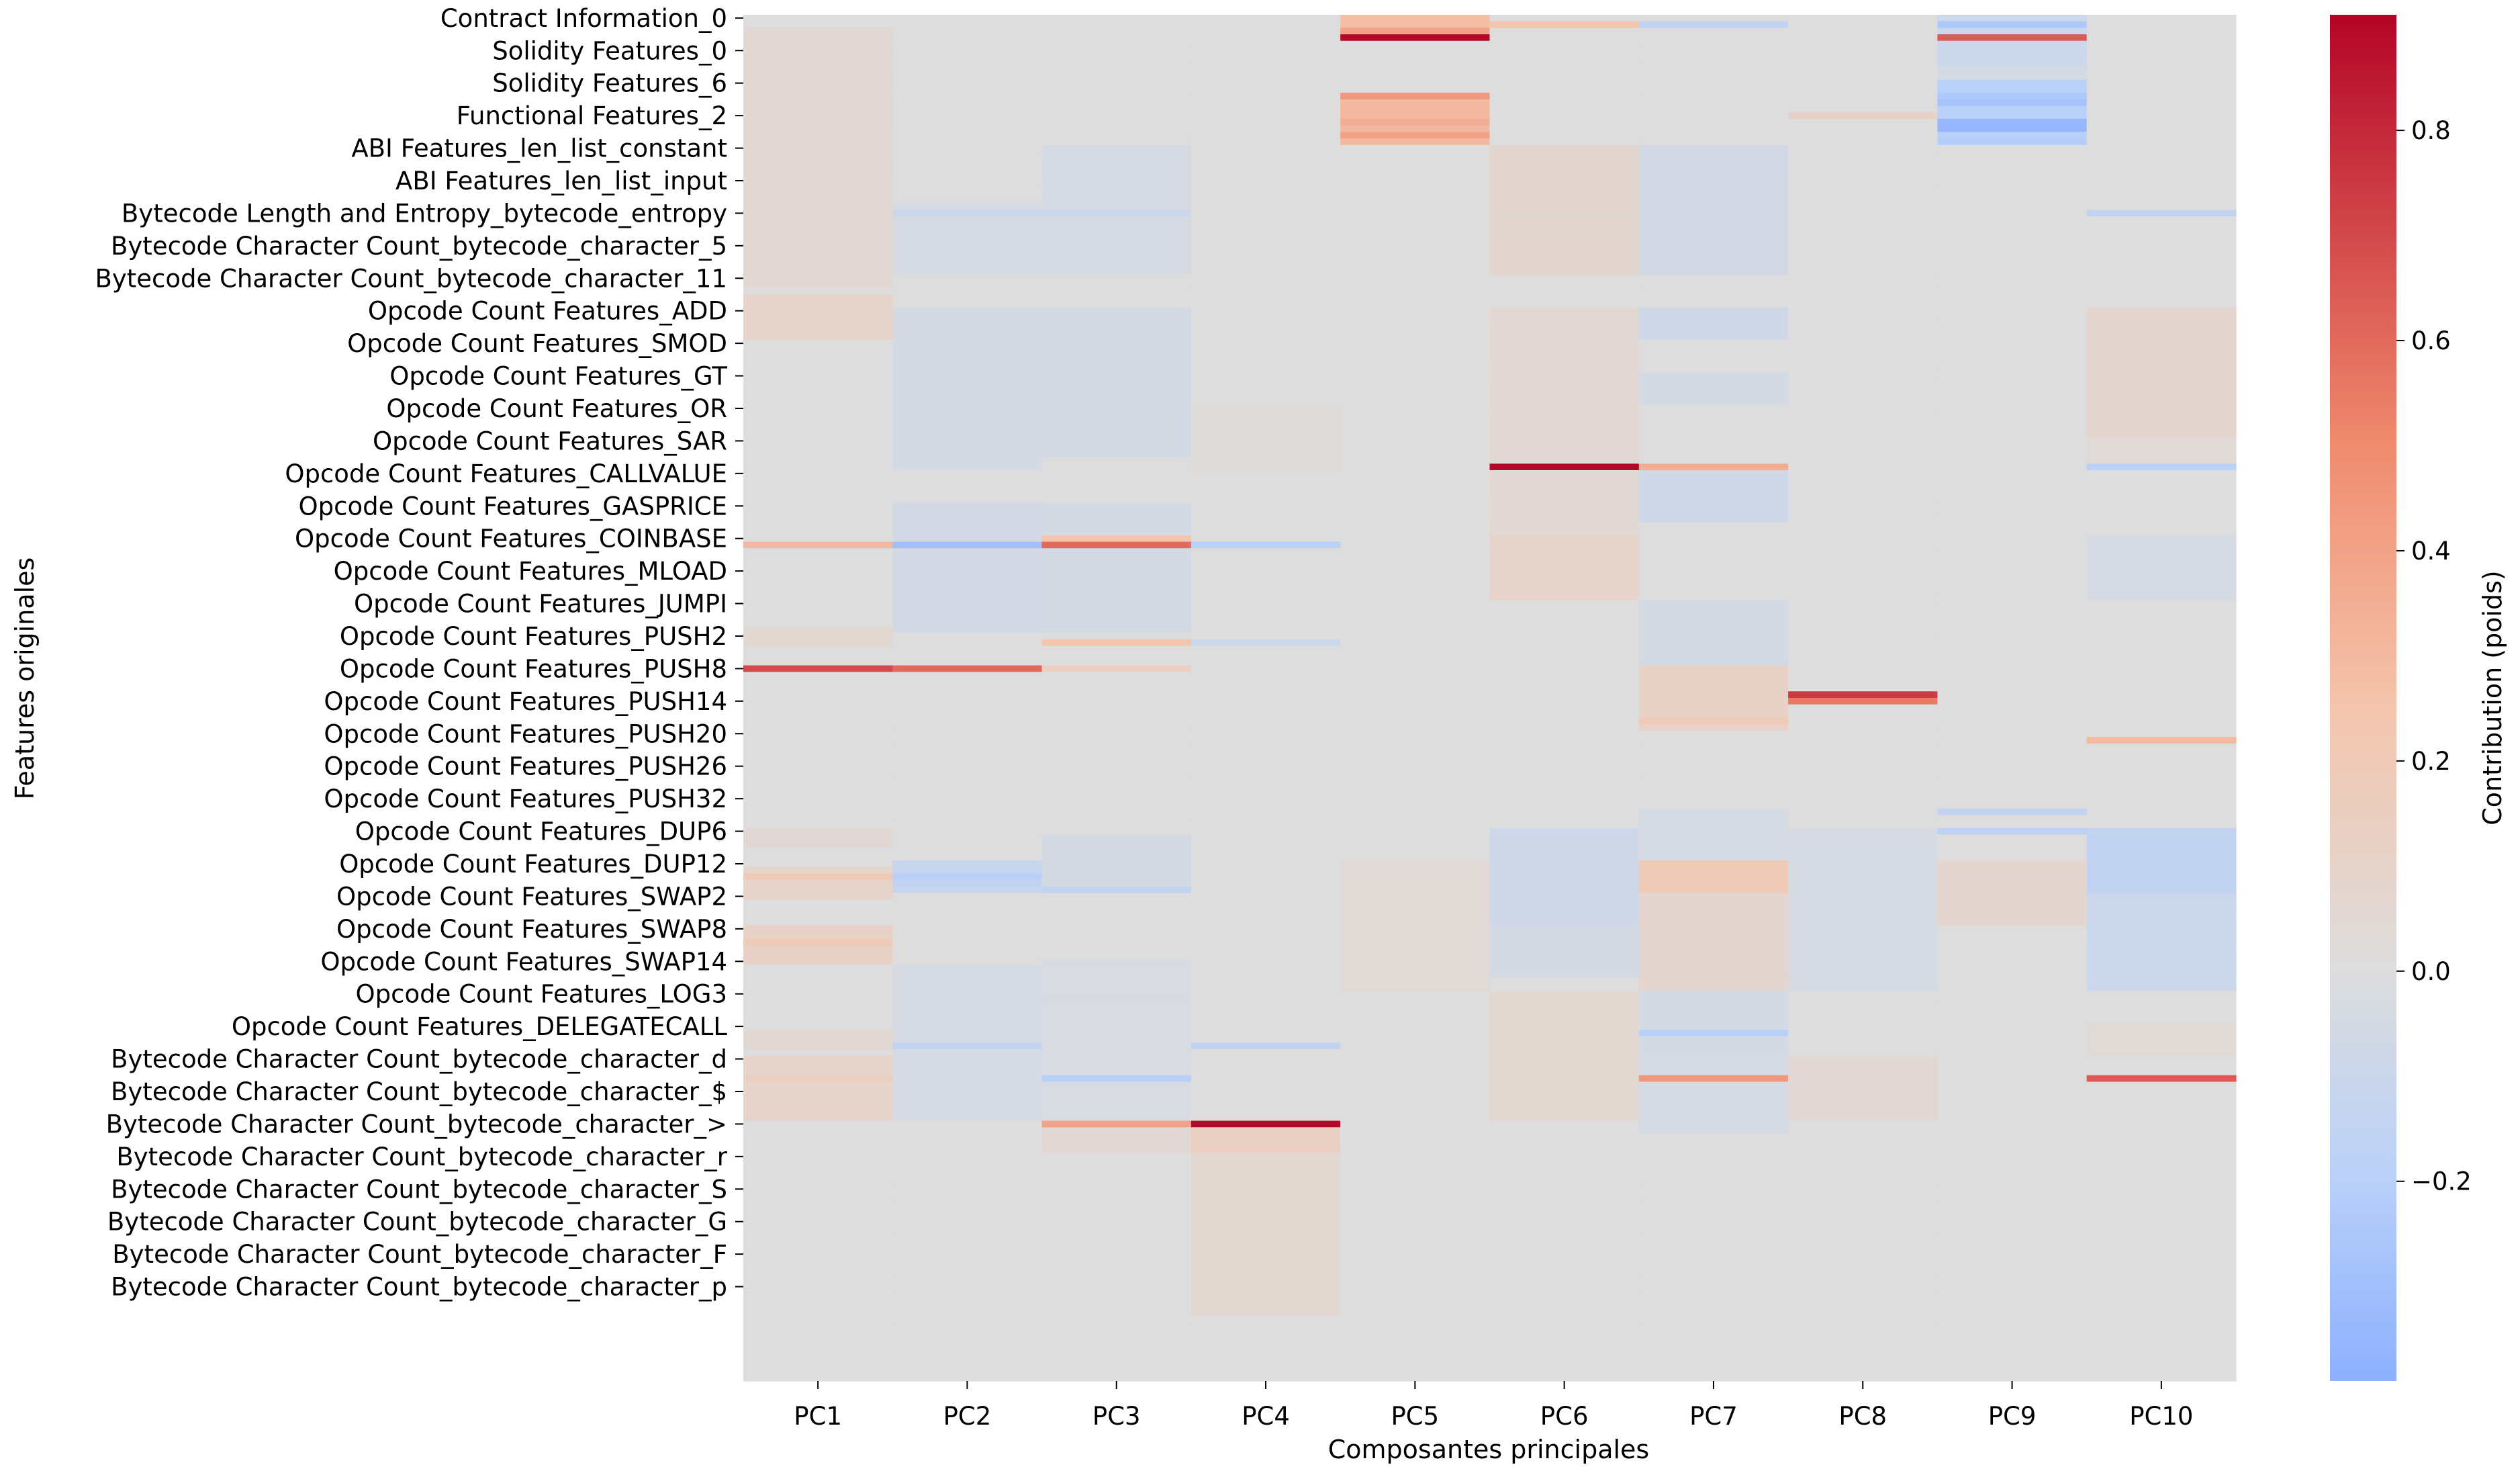  I want to click on x-tick-label: PC2, so click(968, 1416).